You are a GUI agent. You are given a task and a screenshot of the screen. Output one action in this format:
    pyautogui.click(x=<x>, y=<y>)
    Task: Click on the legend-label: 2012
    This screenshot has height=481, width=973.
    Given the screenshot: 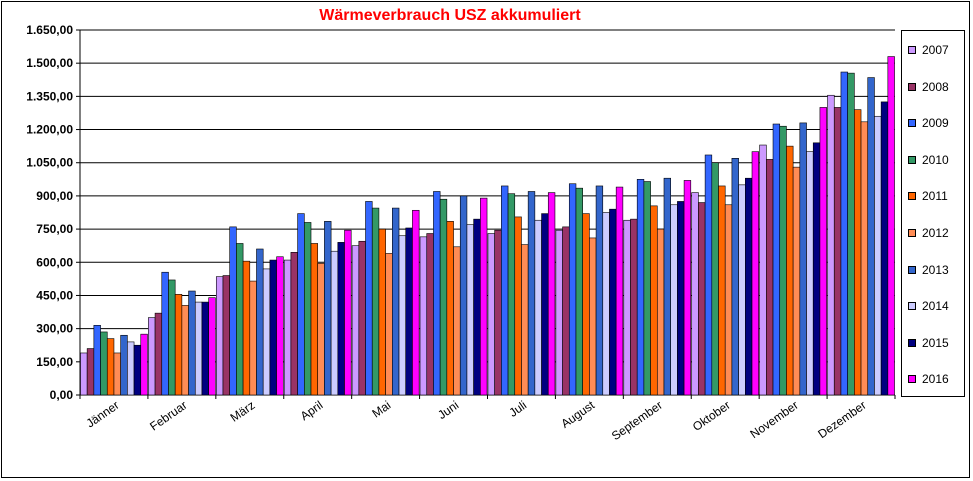 What is the action you would take?
    pyautogui.click(x=935, y=233)
    